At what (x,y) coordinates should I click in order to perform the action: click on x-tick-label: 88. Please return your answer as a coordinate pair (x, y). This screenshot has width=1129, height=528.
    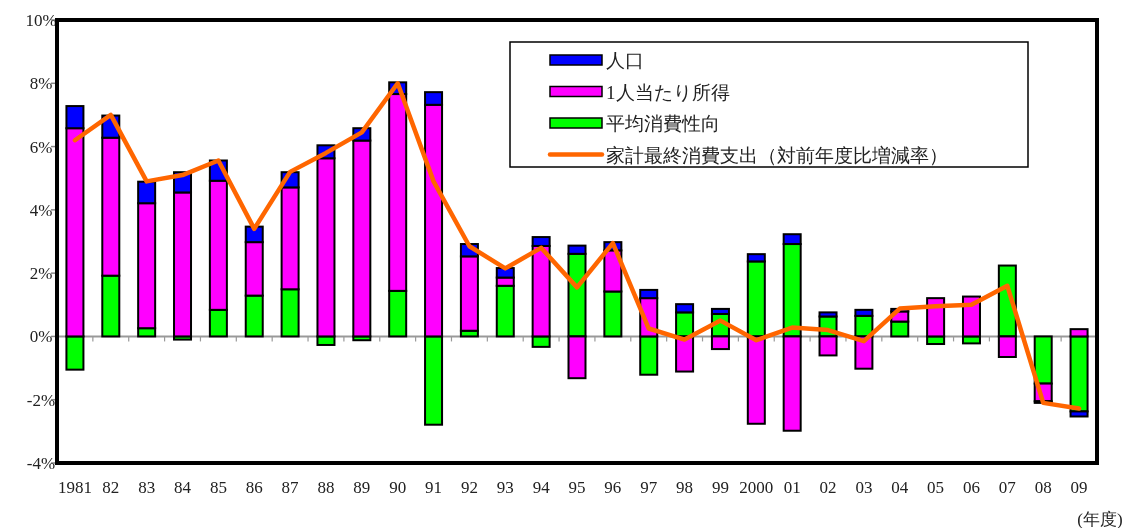
    Looking at the image, I should click on (326, 487).